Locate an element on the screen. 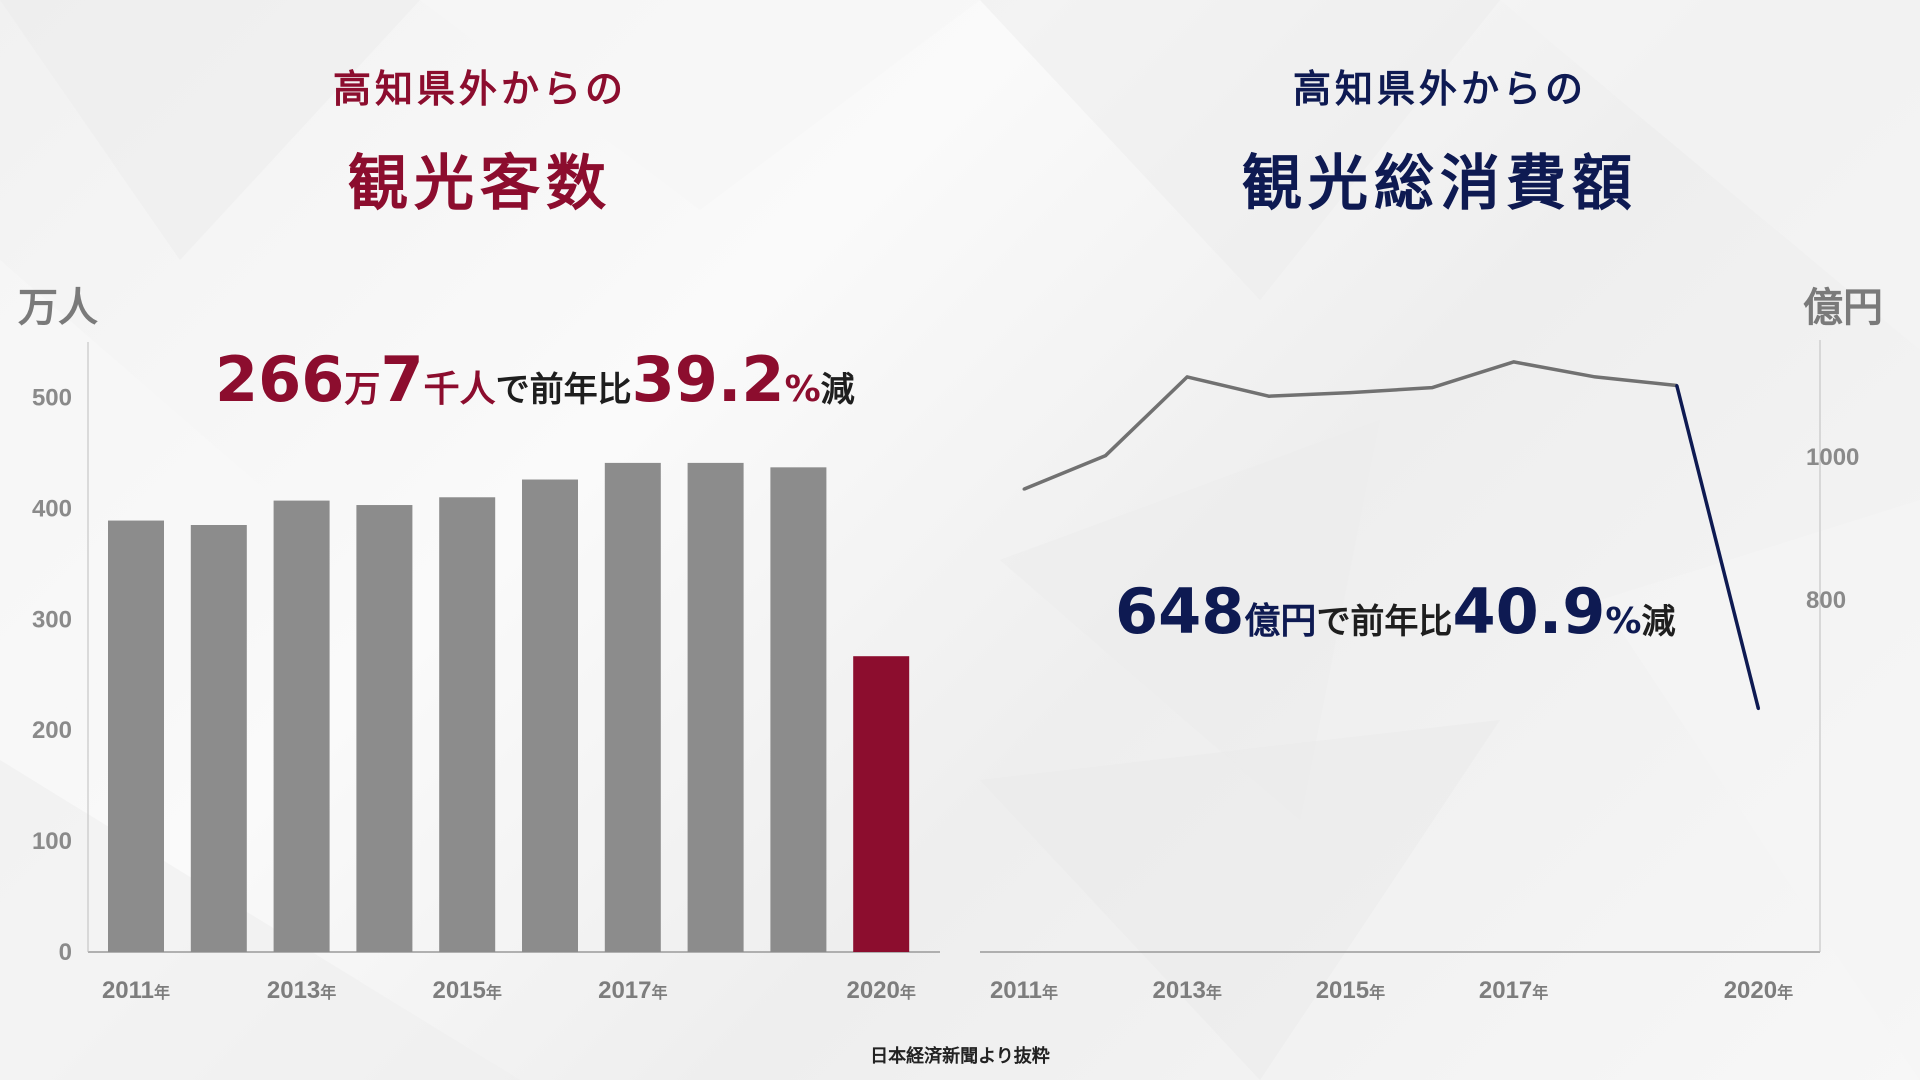  left-callout-percent-sign: % is located at coordinates (802, 389).